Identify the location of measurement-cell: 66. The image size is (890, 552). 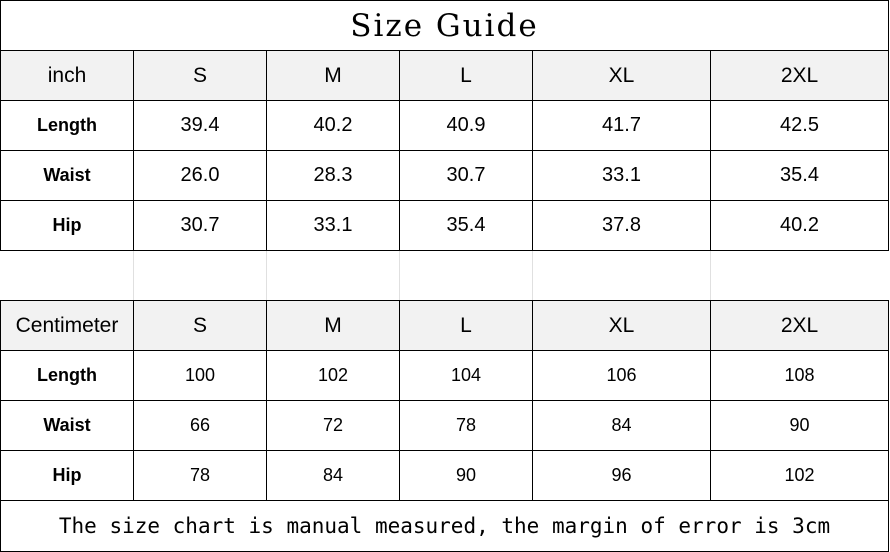
(200, 425).